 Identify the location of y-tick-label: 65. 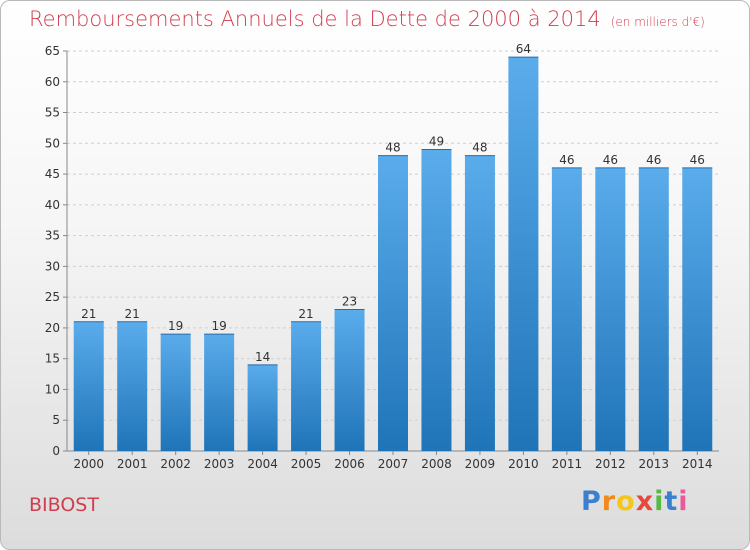
(52, 51).